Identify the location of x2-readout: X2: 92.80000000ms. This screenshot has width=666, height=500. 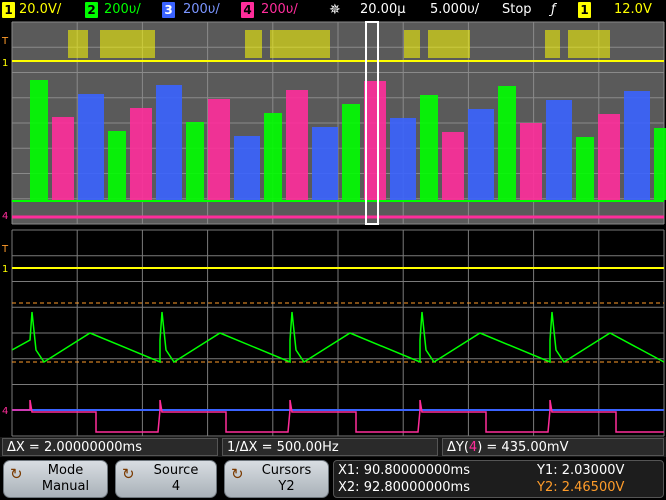
(404, 487).